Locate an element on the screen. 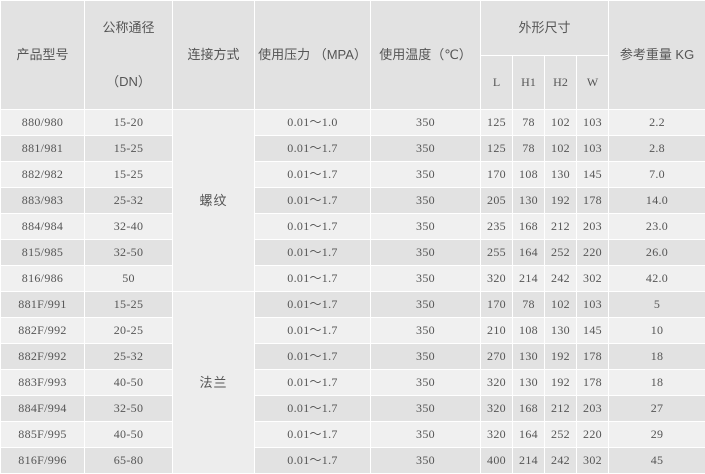  cell-dn: 50 is located at coordinates (129, 279).